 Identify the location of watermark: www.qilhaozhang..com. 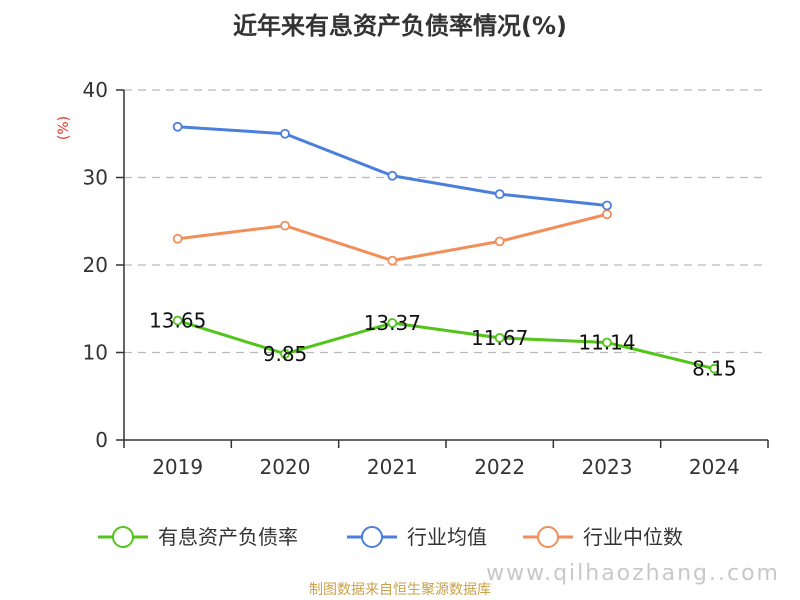
(633, 573).